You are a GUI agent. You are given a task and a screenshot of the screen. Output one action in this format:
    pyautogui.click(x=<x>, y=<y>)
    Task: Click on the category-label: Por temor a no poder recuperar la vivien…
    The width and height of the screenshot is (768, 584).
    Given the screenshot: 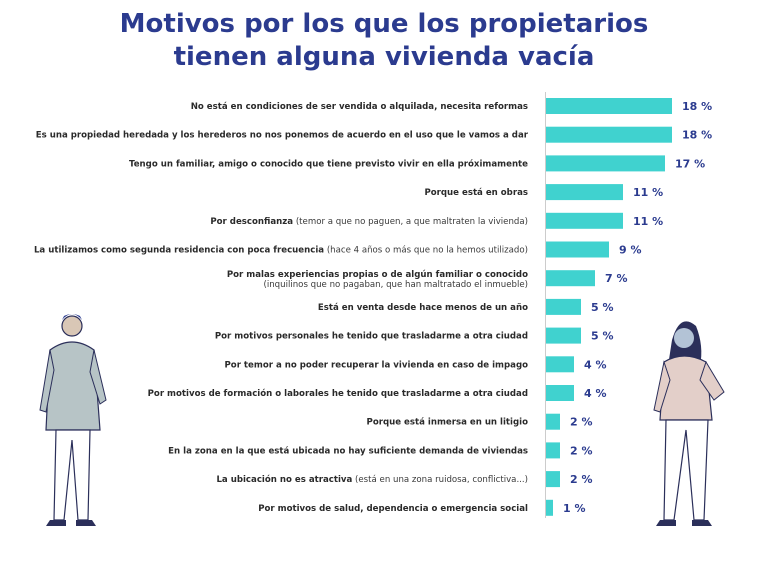 What is the action you would take?
    pyautogui.click(x=377, y=365)
    